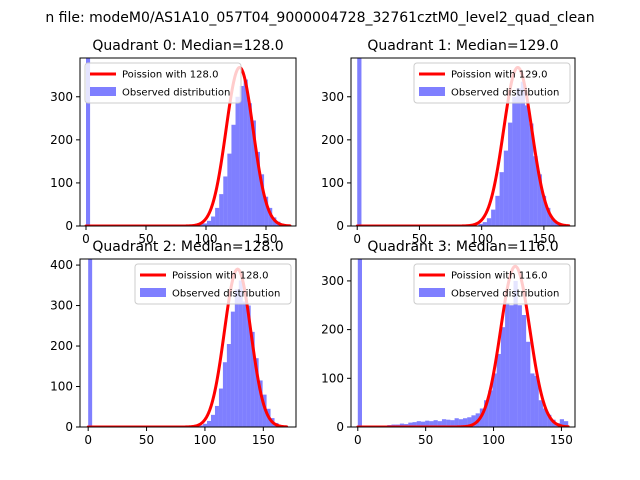 This screenshot has width=640, height=480. I want to click on legend: Poission with 128.0 Observed distribution, so click(163, 83).